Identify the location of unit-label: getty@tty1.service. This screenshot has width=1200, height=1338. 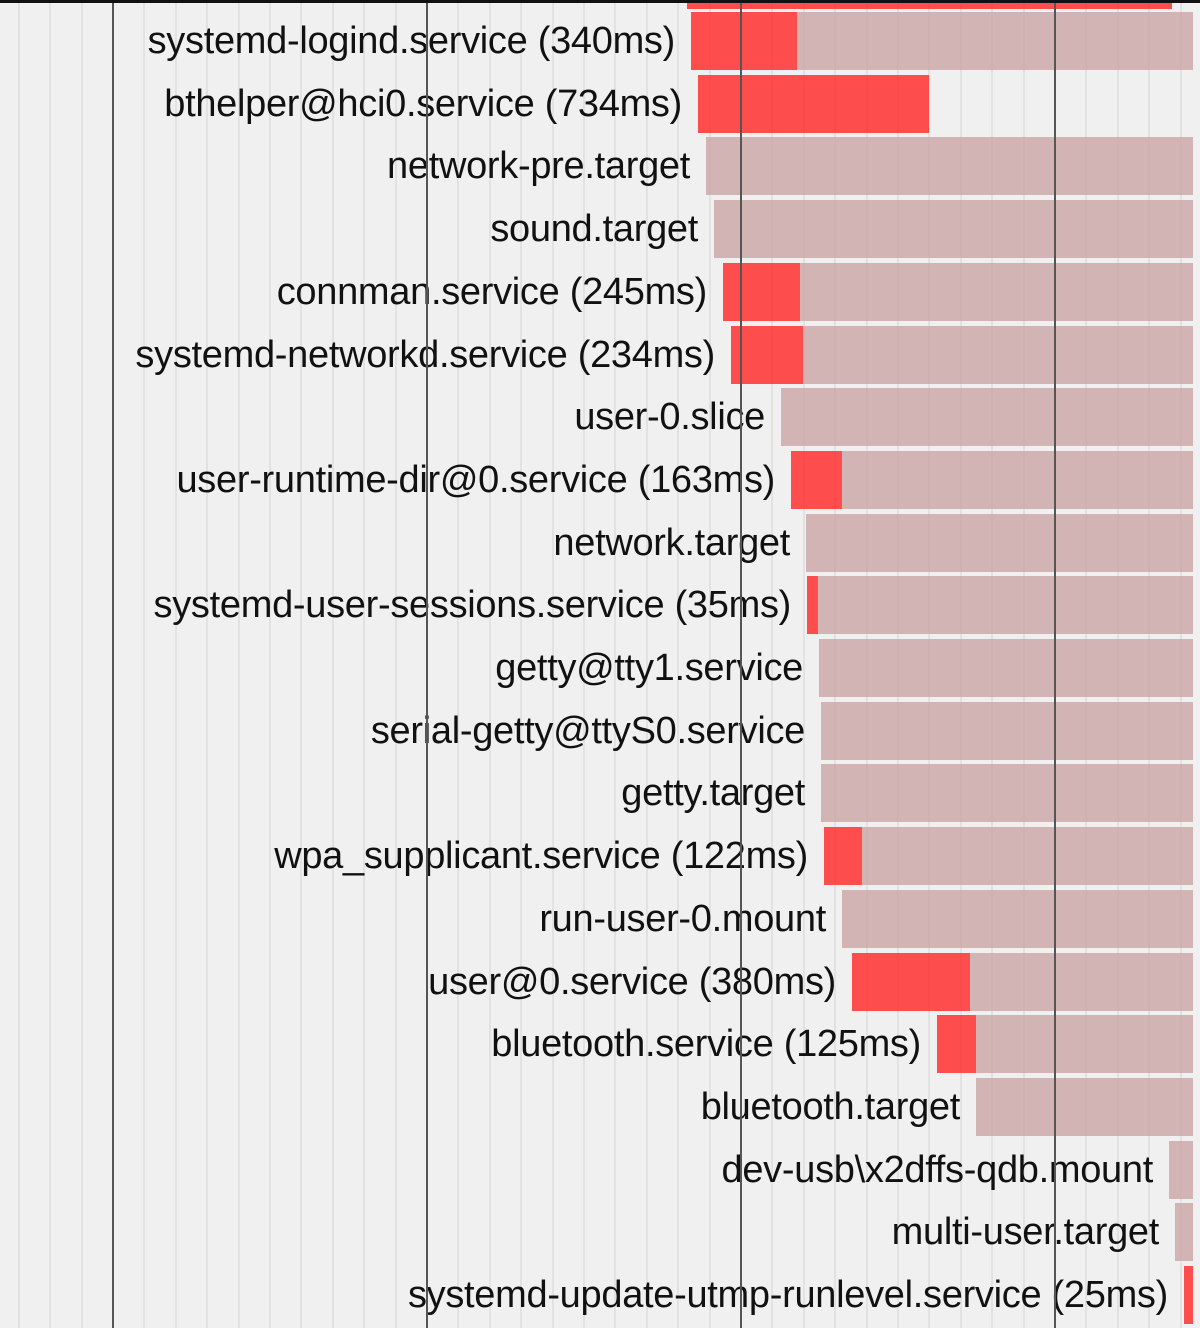
(649, 668).